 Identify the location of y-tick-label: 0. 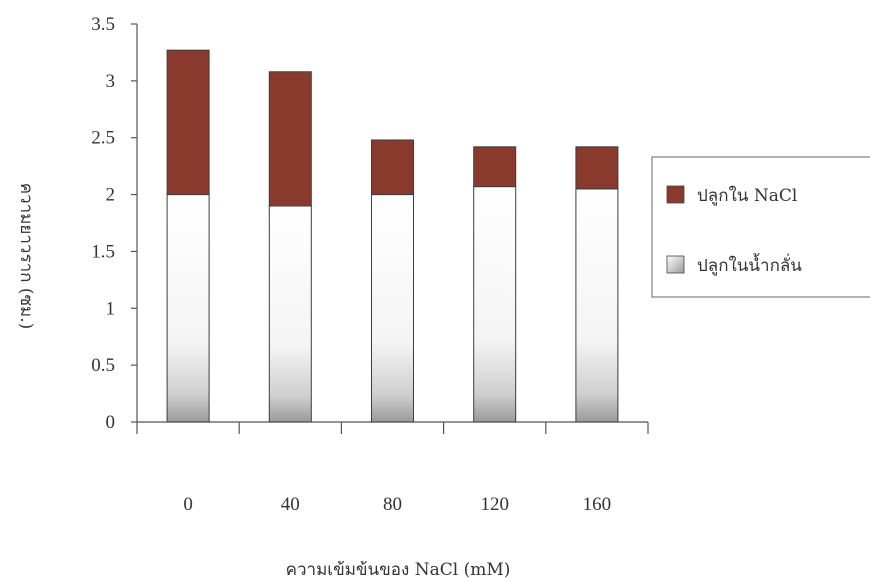
(111, 422).